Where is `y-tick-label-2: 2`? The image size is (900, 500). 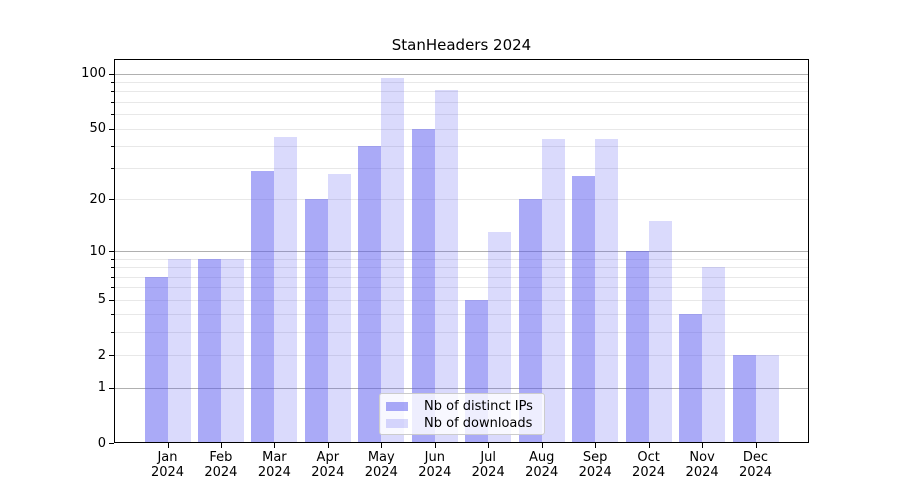
y-tick-label-2: 2 is located at coordinates (101, 355).